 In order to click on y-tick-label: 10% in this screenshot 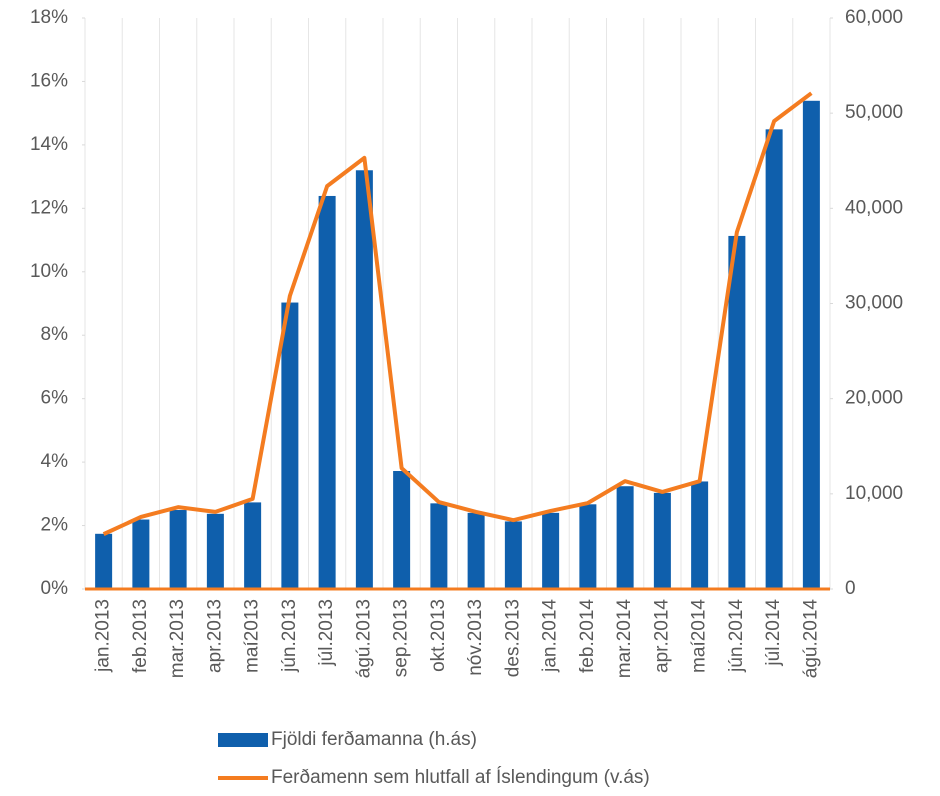, I will do `click(49, 271)`.